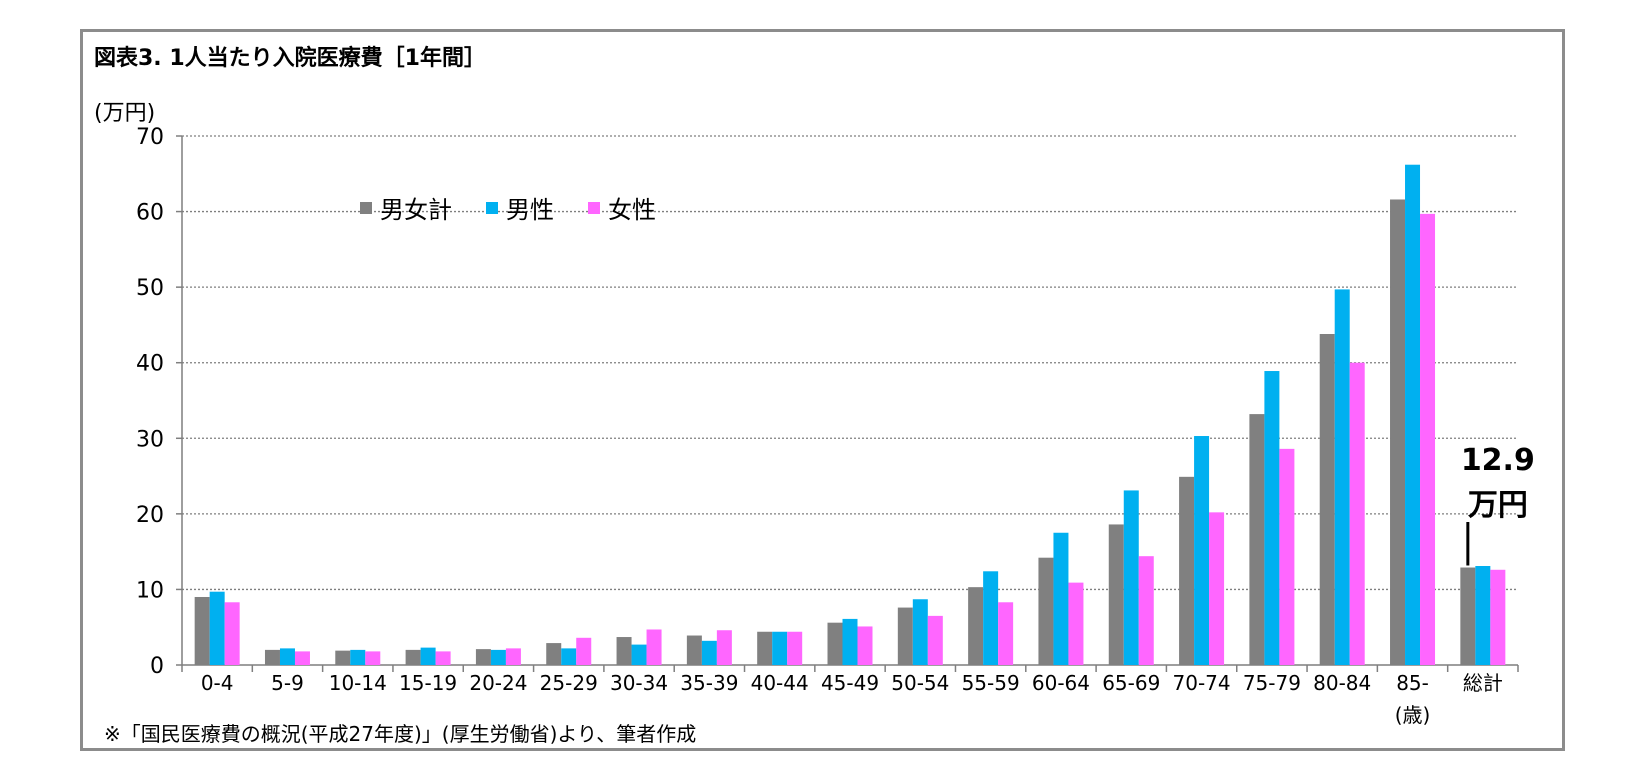  I want to click on x-tick-label: 5-9, so click(287, 683).